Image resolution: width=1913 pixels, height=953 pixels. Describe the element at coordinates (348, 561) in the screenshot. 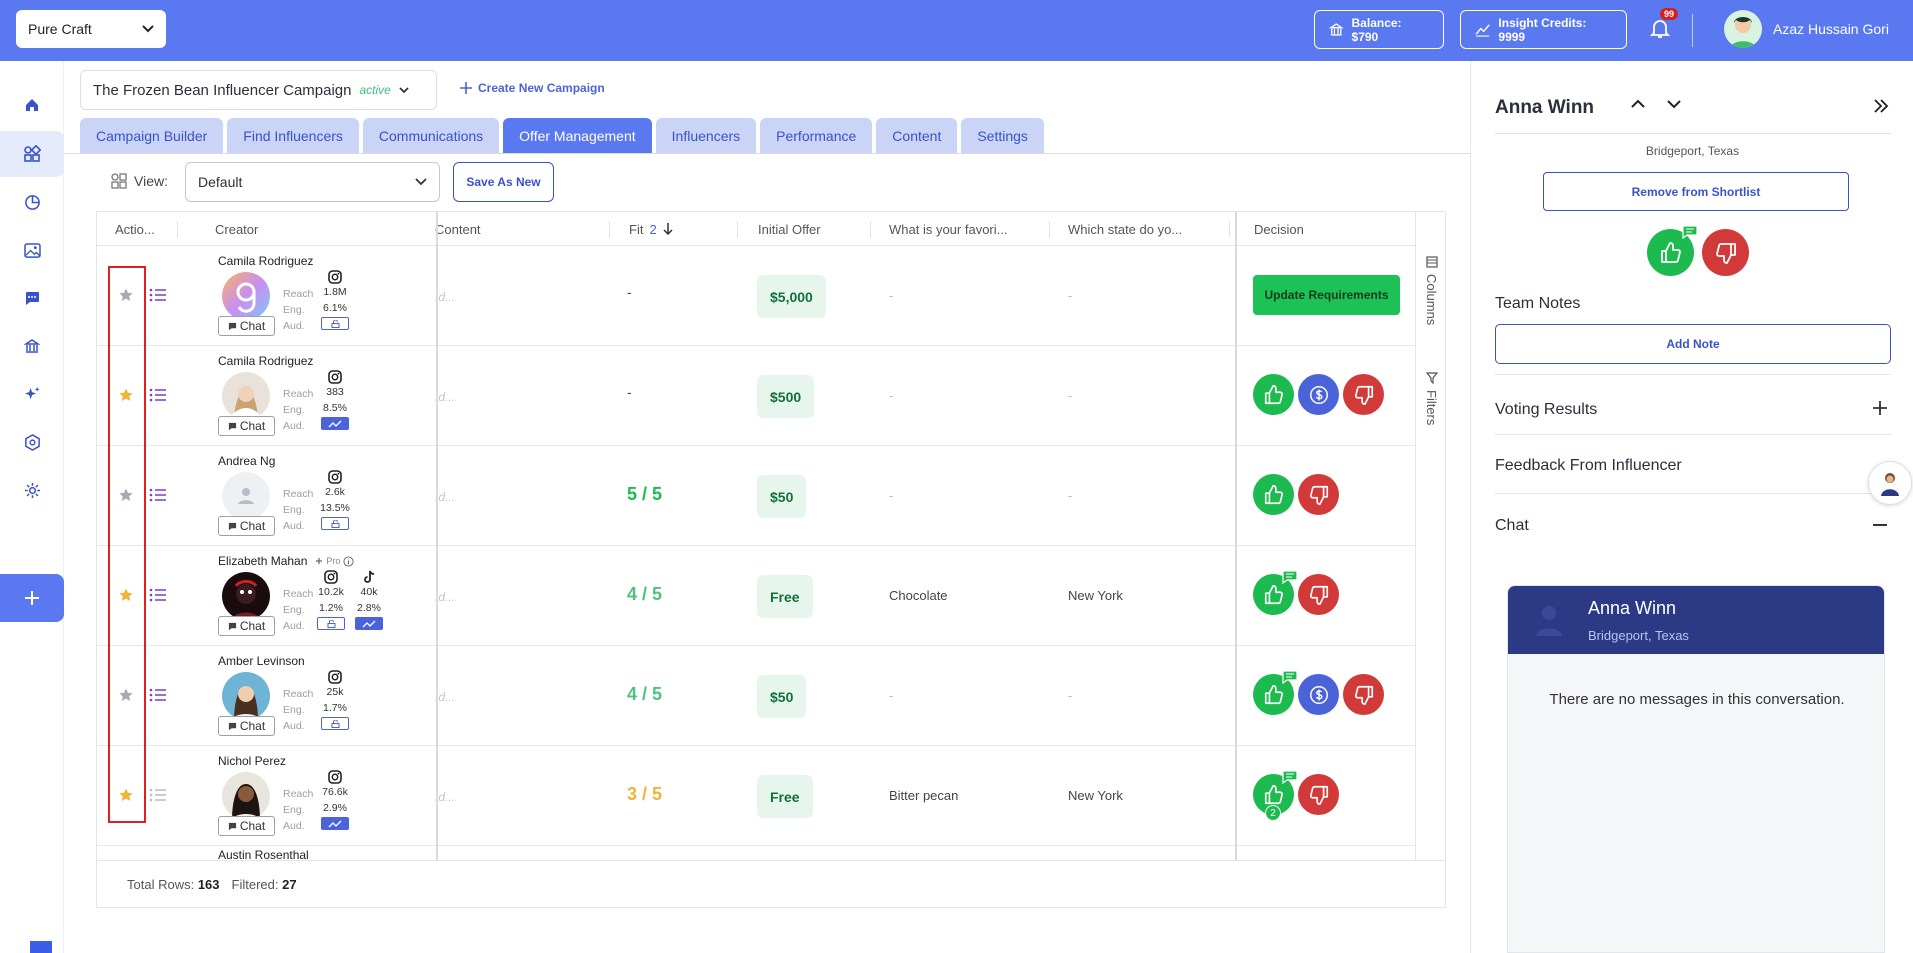

I see `info-icon` at that location.